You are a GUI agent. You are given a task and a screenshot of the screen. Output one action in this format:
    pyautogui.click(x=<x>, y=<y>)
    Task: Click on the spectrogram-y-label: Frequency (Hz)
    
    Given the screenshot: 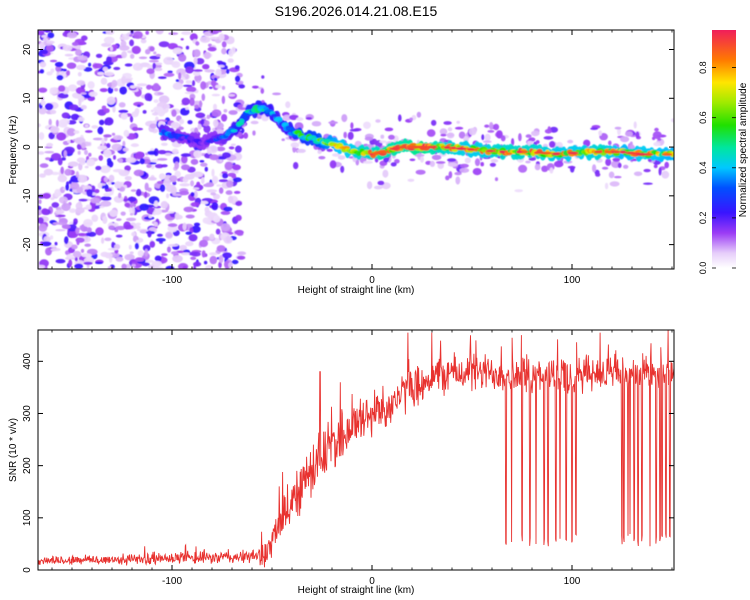 What is the action you would take?
    pyautogui.click(x=13, y=150)
    